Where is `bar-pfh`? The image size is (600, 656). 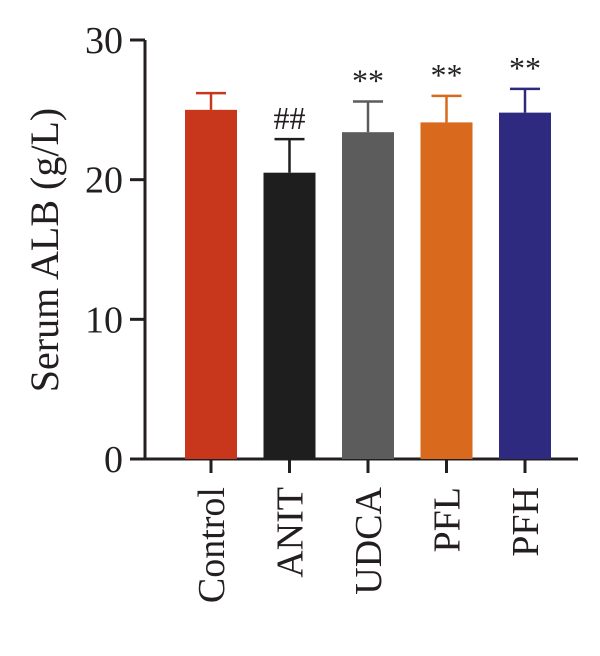
bar-pfh is located at coordinates (525, 286).